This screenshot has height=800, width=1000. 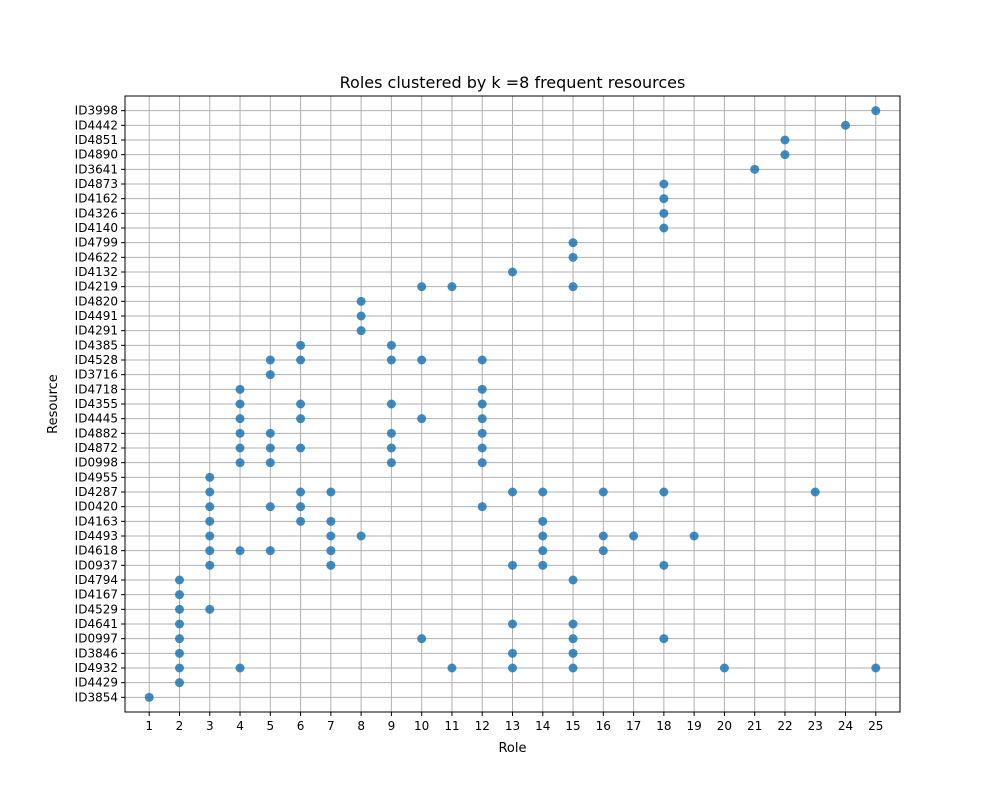 What do you see at coordinates (784, 726) in the screenshot?
I see `x-tick-label: 22` at bounding box center [784, 726].